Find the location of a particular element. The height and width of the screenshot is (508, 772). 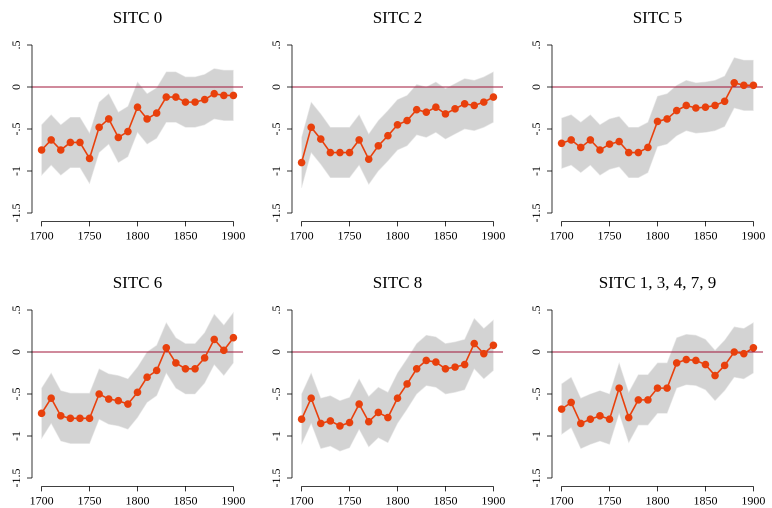

panel: -1.5 -1 -.5 0 .5 1700 1750 1800 1850 1900 SITC 2 is located at coordinates (387, 125).